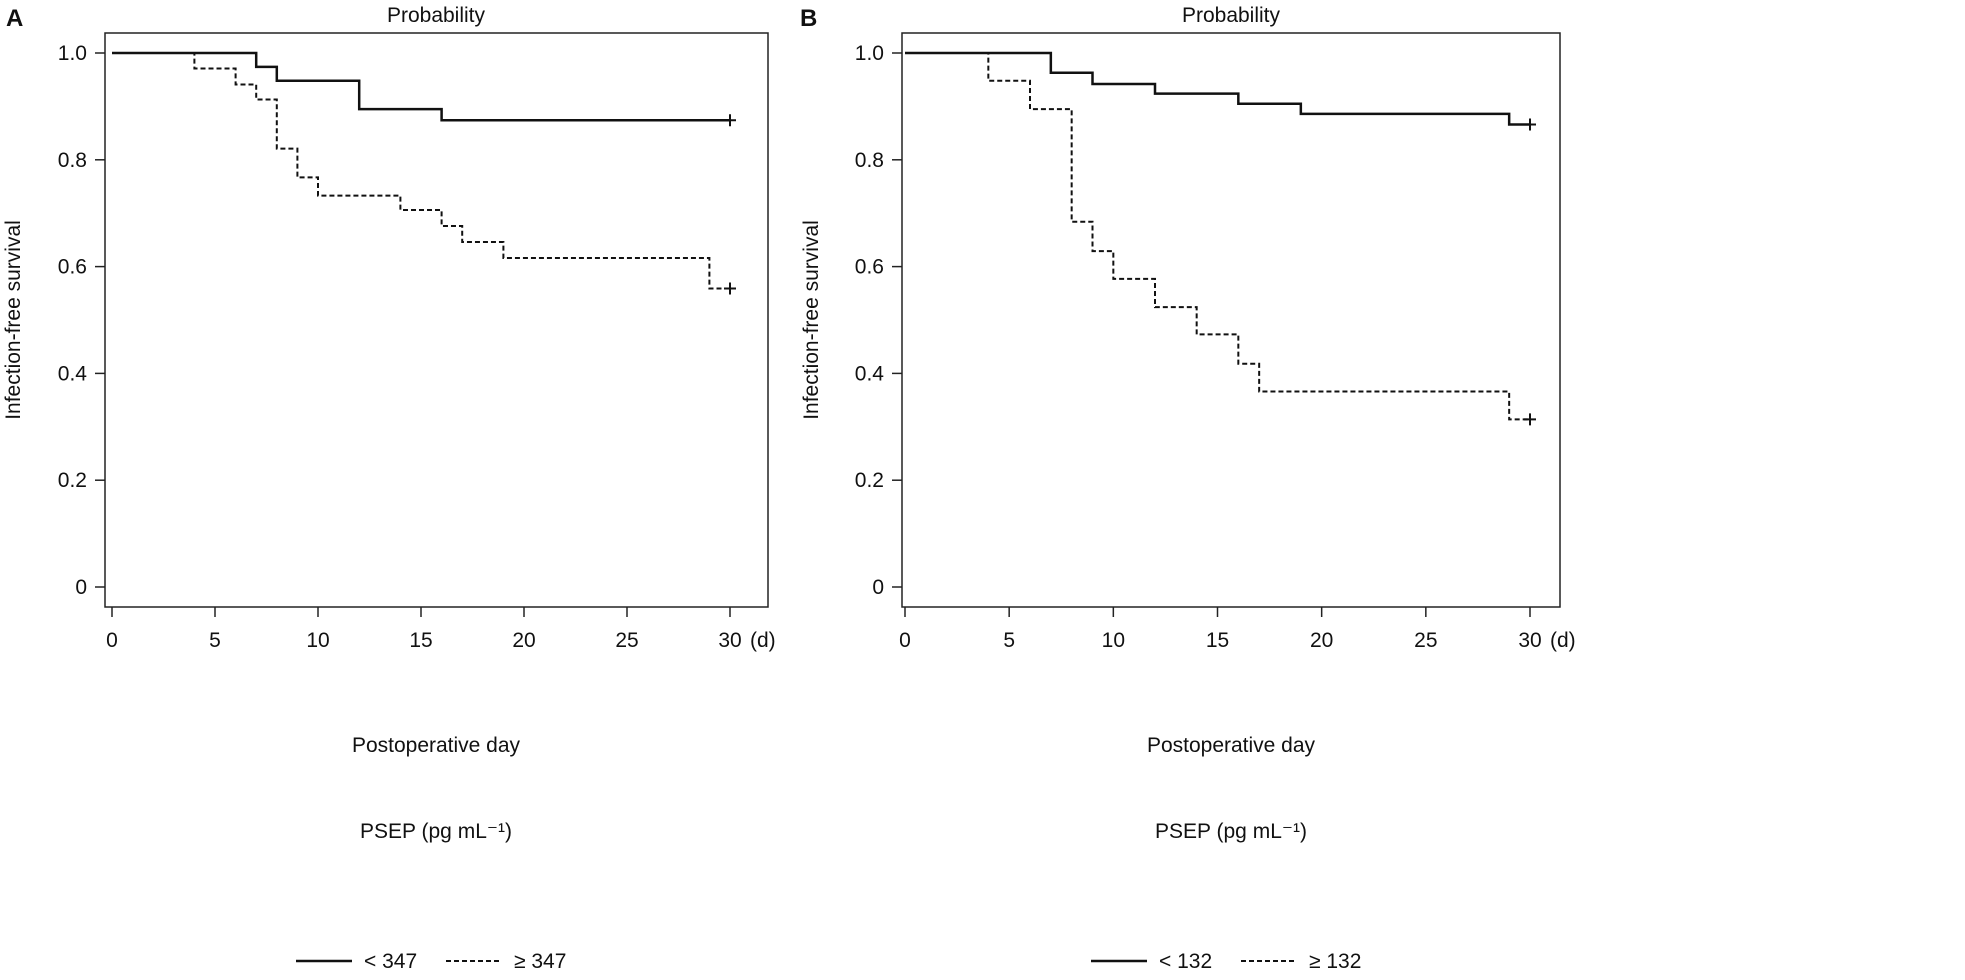  I want to click on panel-label: A, so click(14, 18).